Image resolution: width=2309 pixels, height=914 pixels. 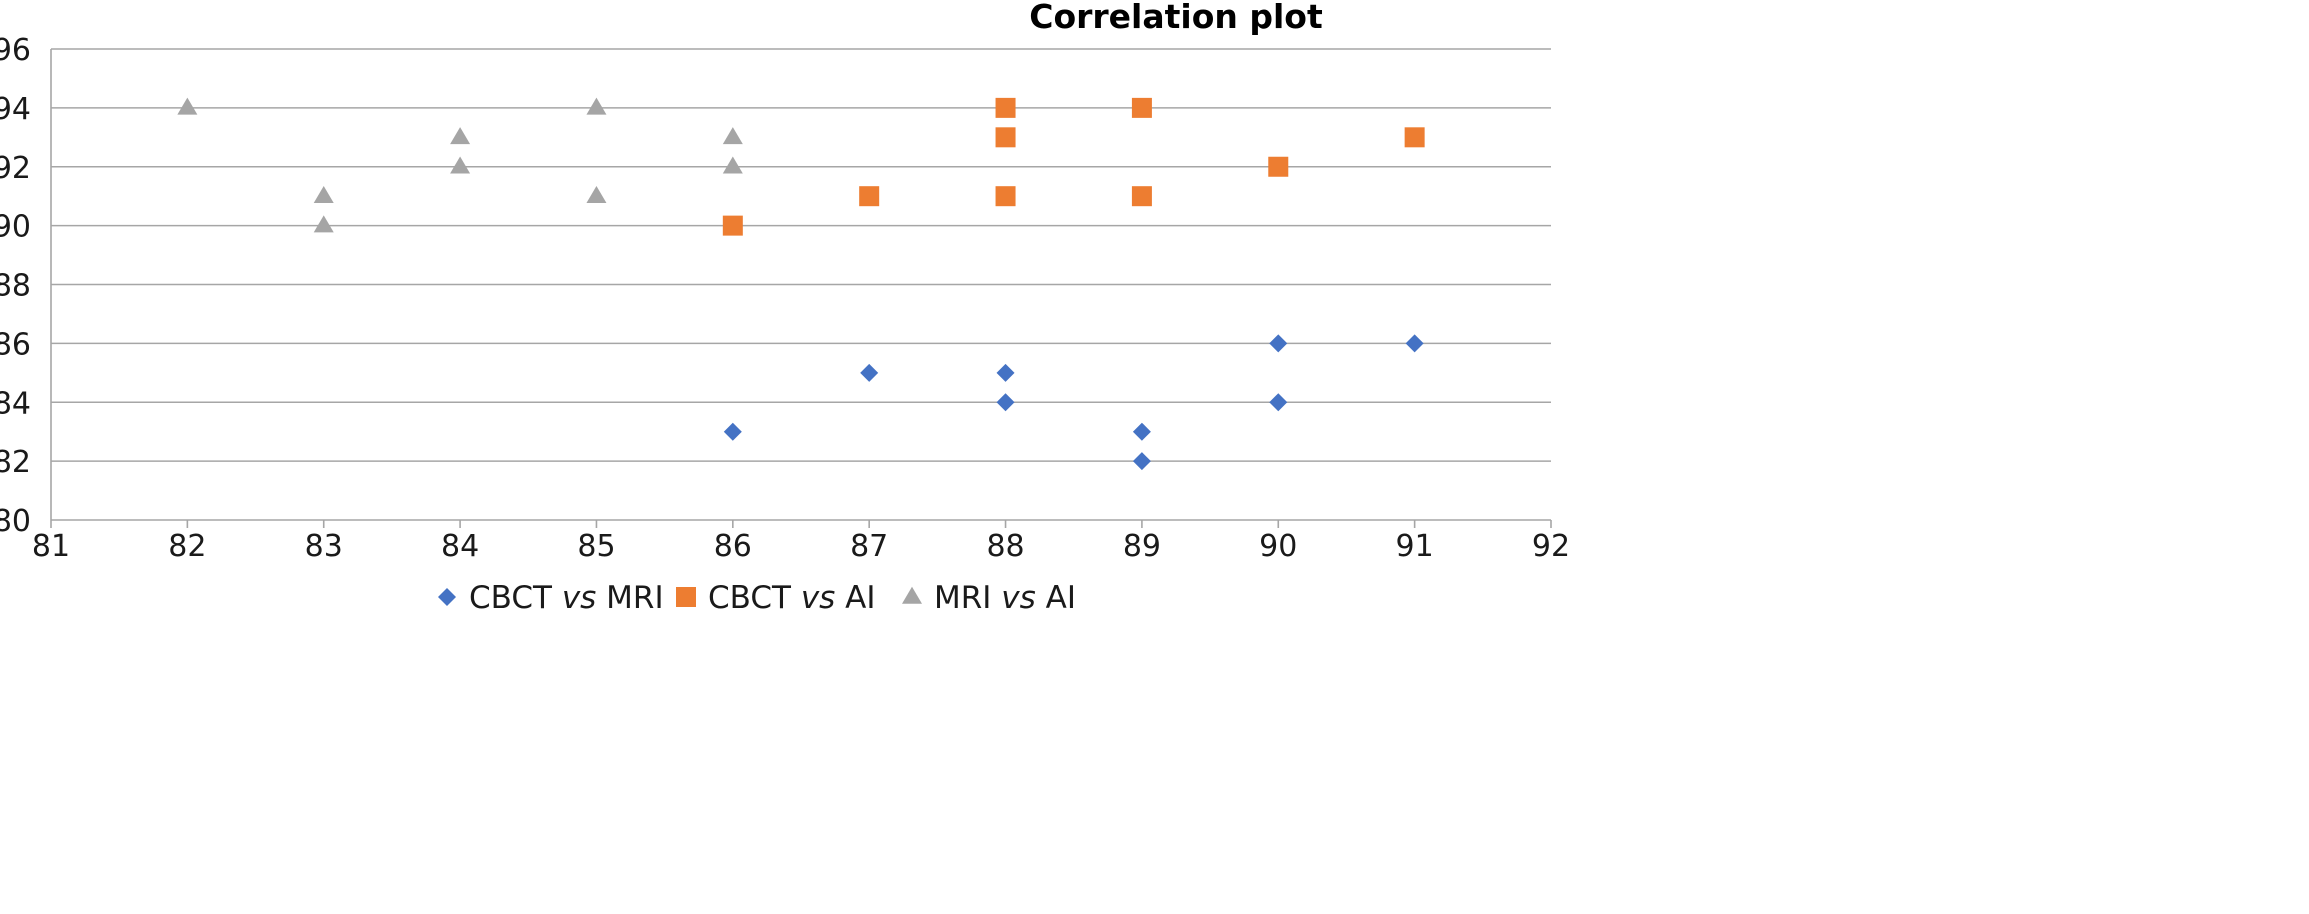 What do you see at coordinates (1551, 546) in the screenshot?
I see `x-tick-label: 92` at bounding box center [1551, 546].